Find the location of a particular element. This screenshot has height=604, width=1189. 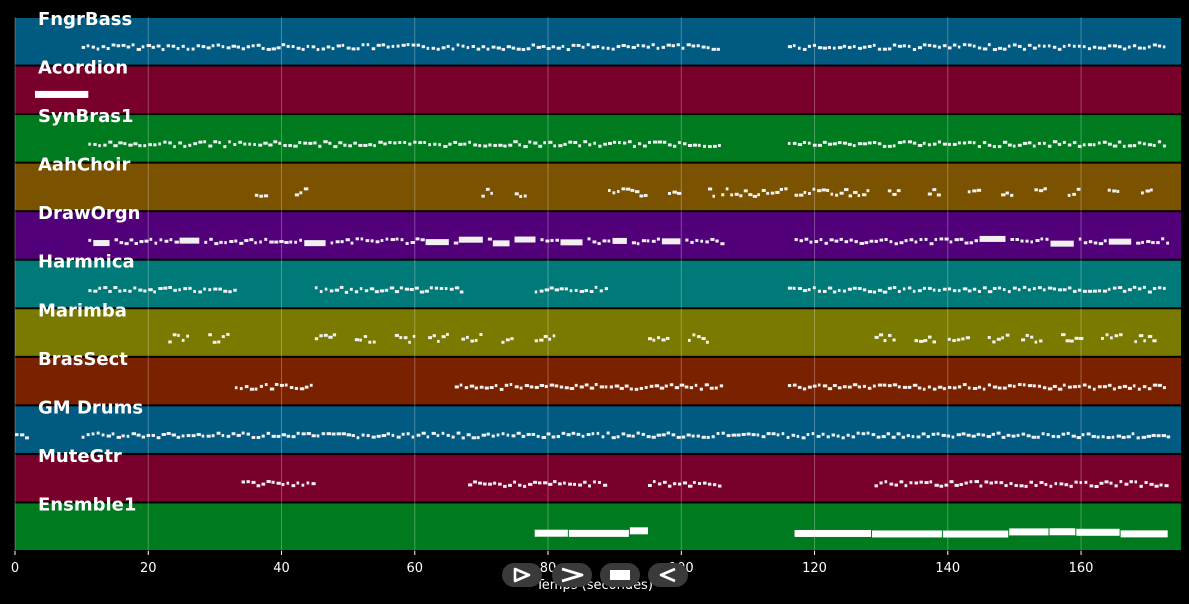

play-icon is located at coordinates (522, 575).